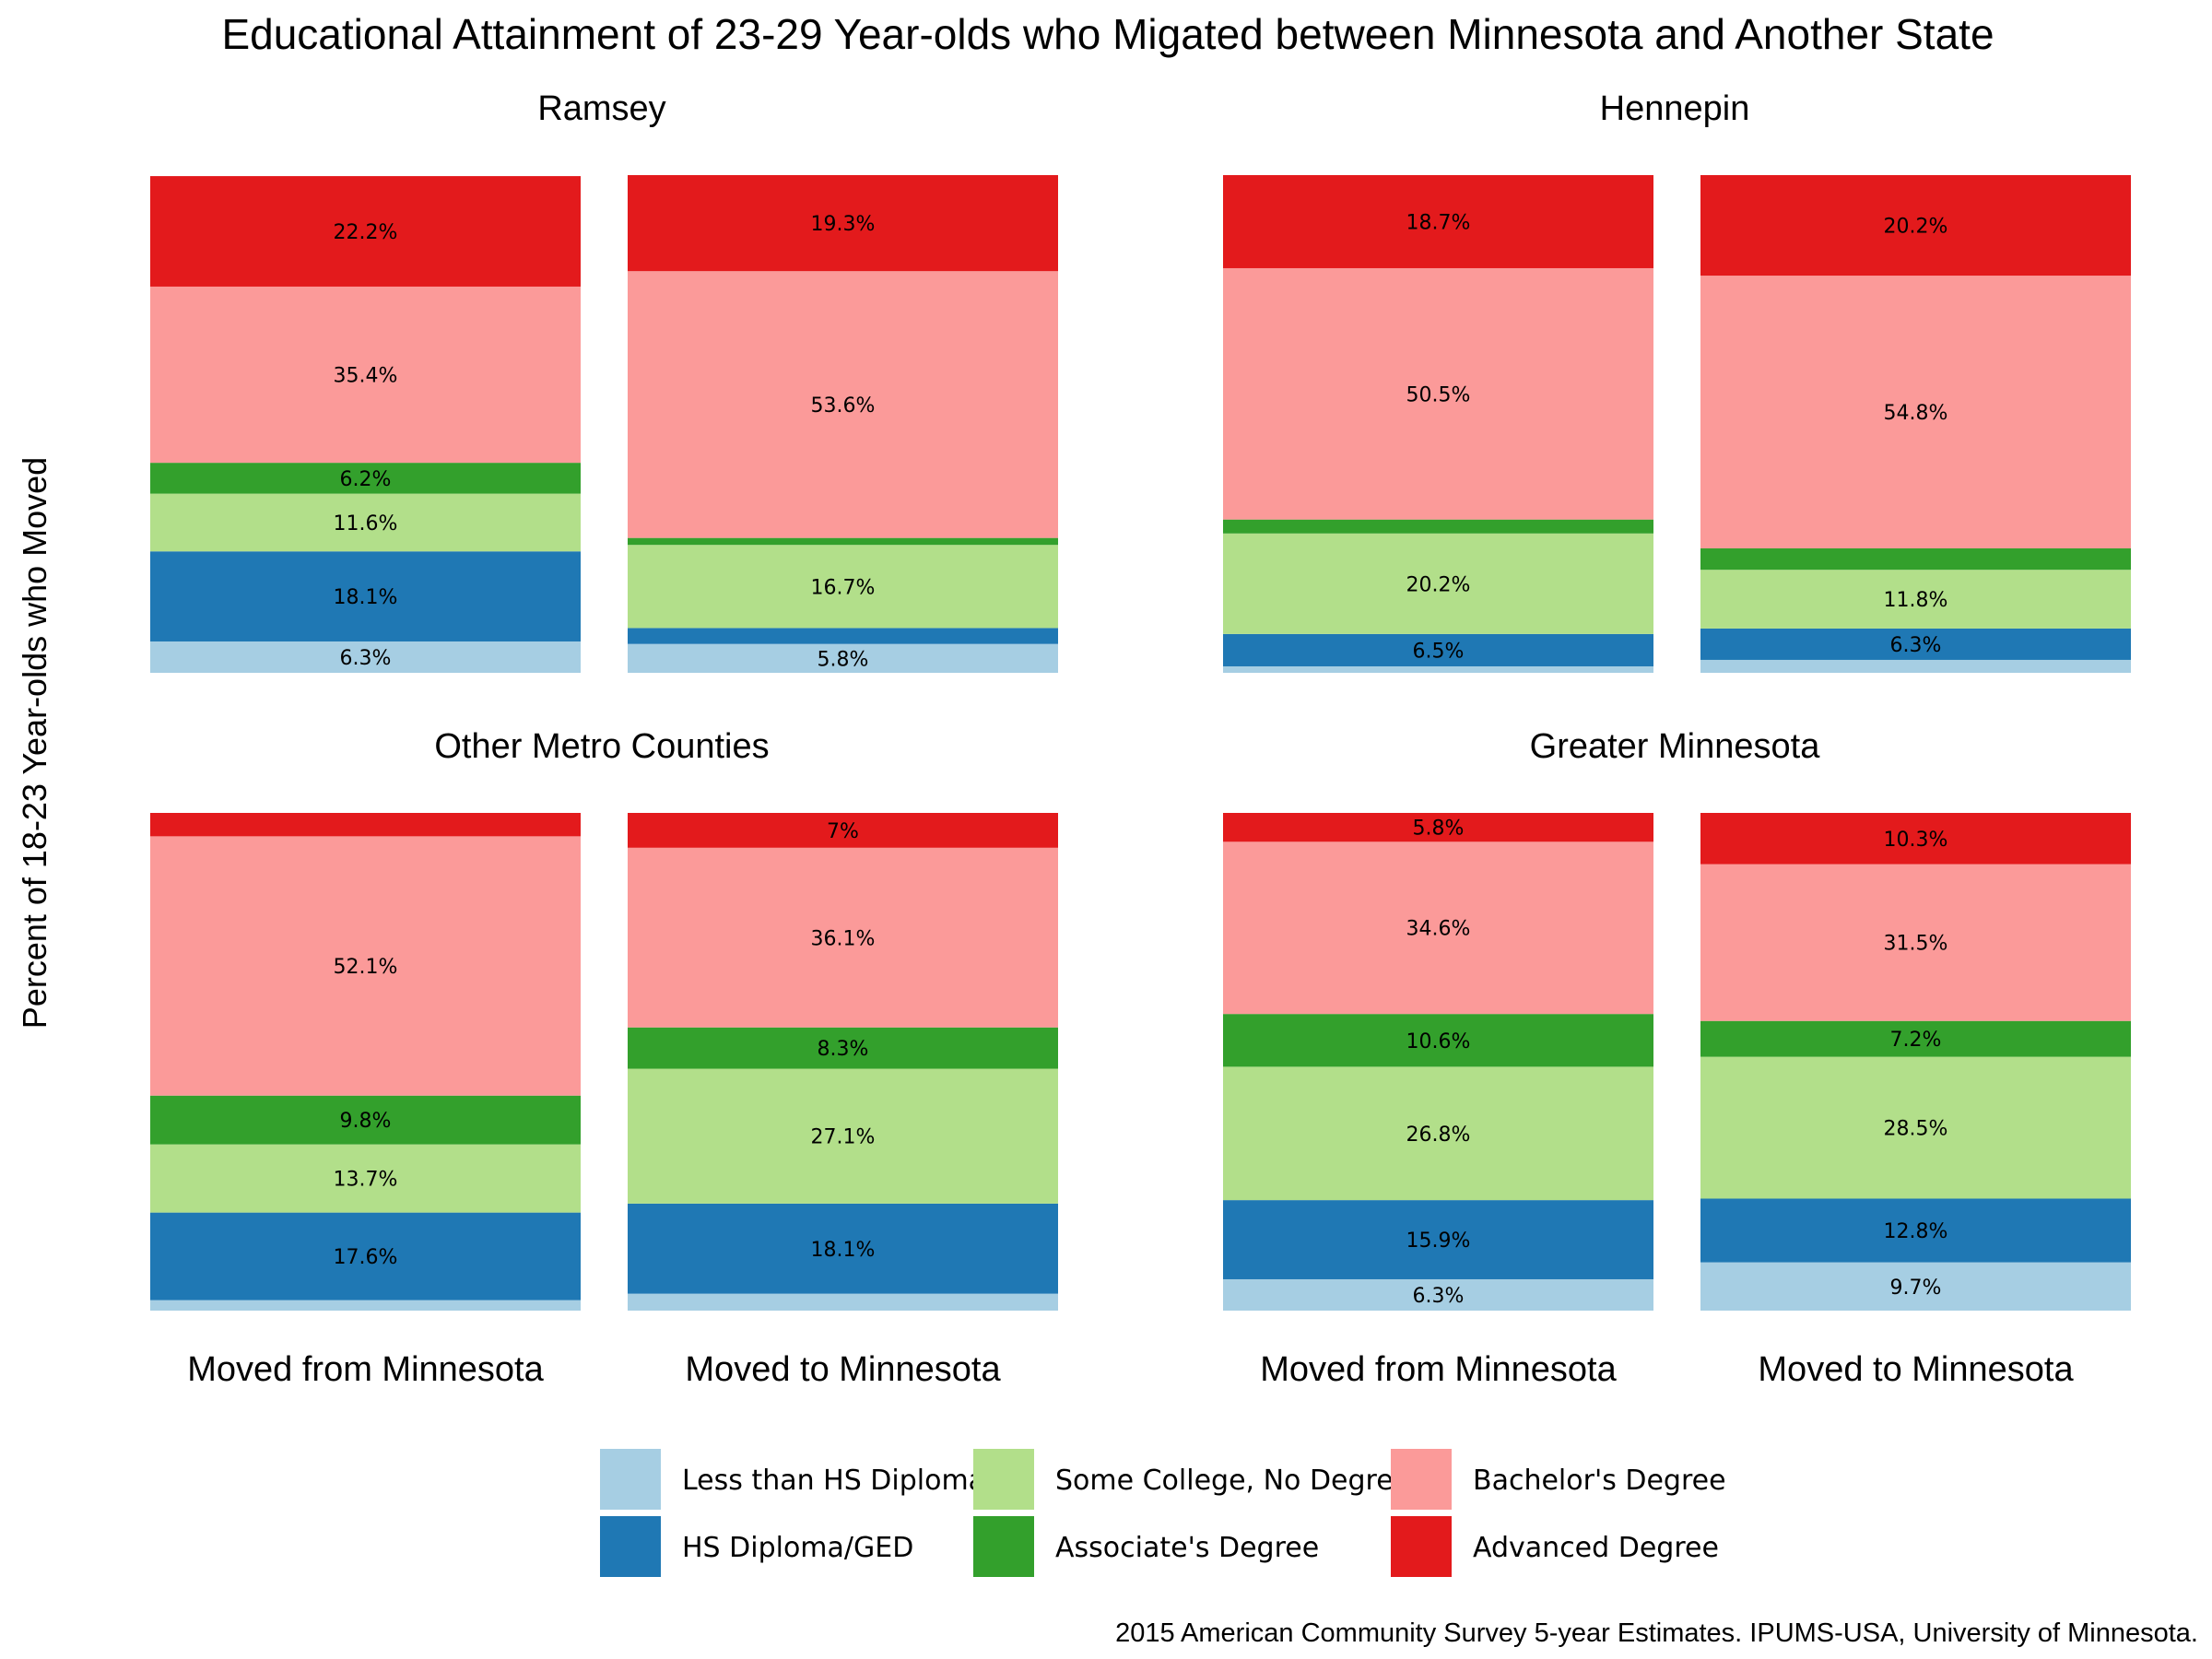 This screenshot has width=2212, height=1659. Describe the element at coordinates (1599, 1481) in the screenshot. I see `legend-label: Bachelor's Degree` at that location.